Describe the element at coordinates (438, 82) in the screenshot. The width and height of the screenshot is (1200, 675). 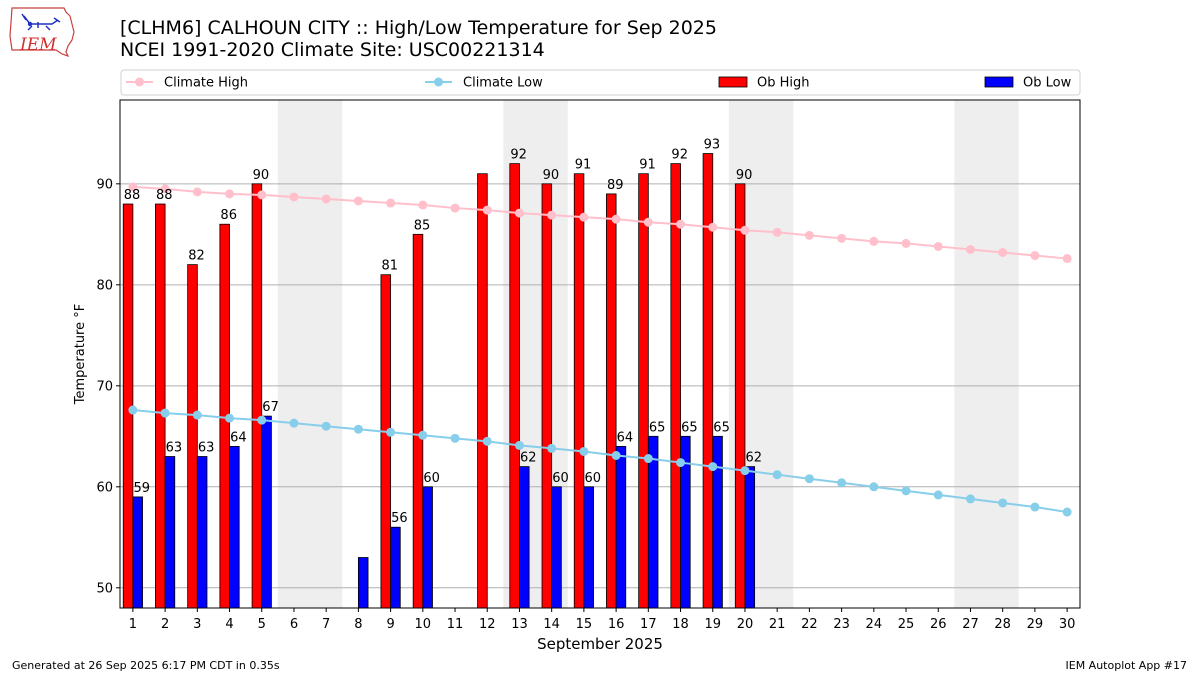
I see `legend-marker` at that location.